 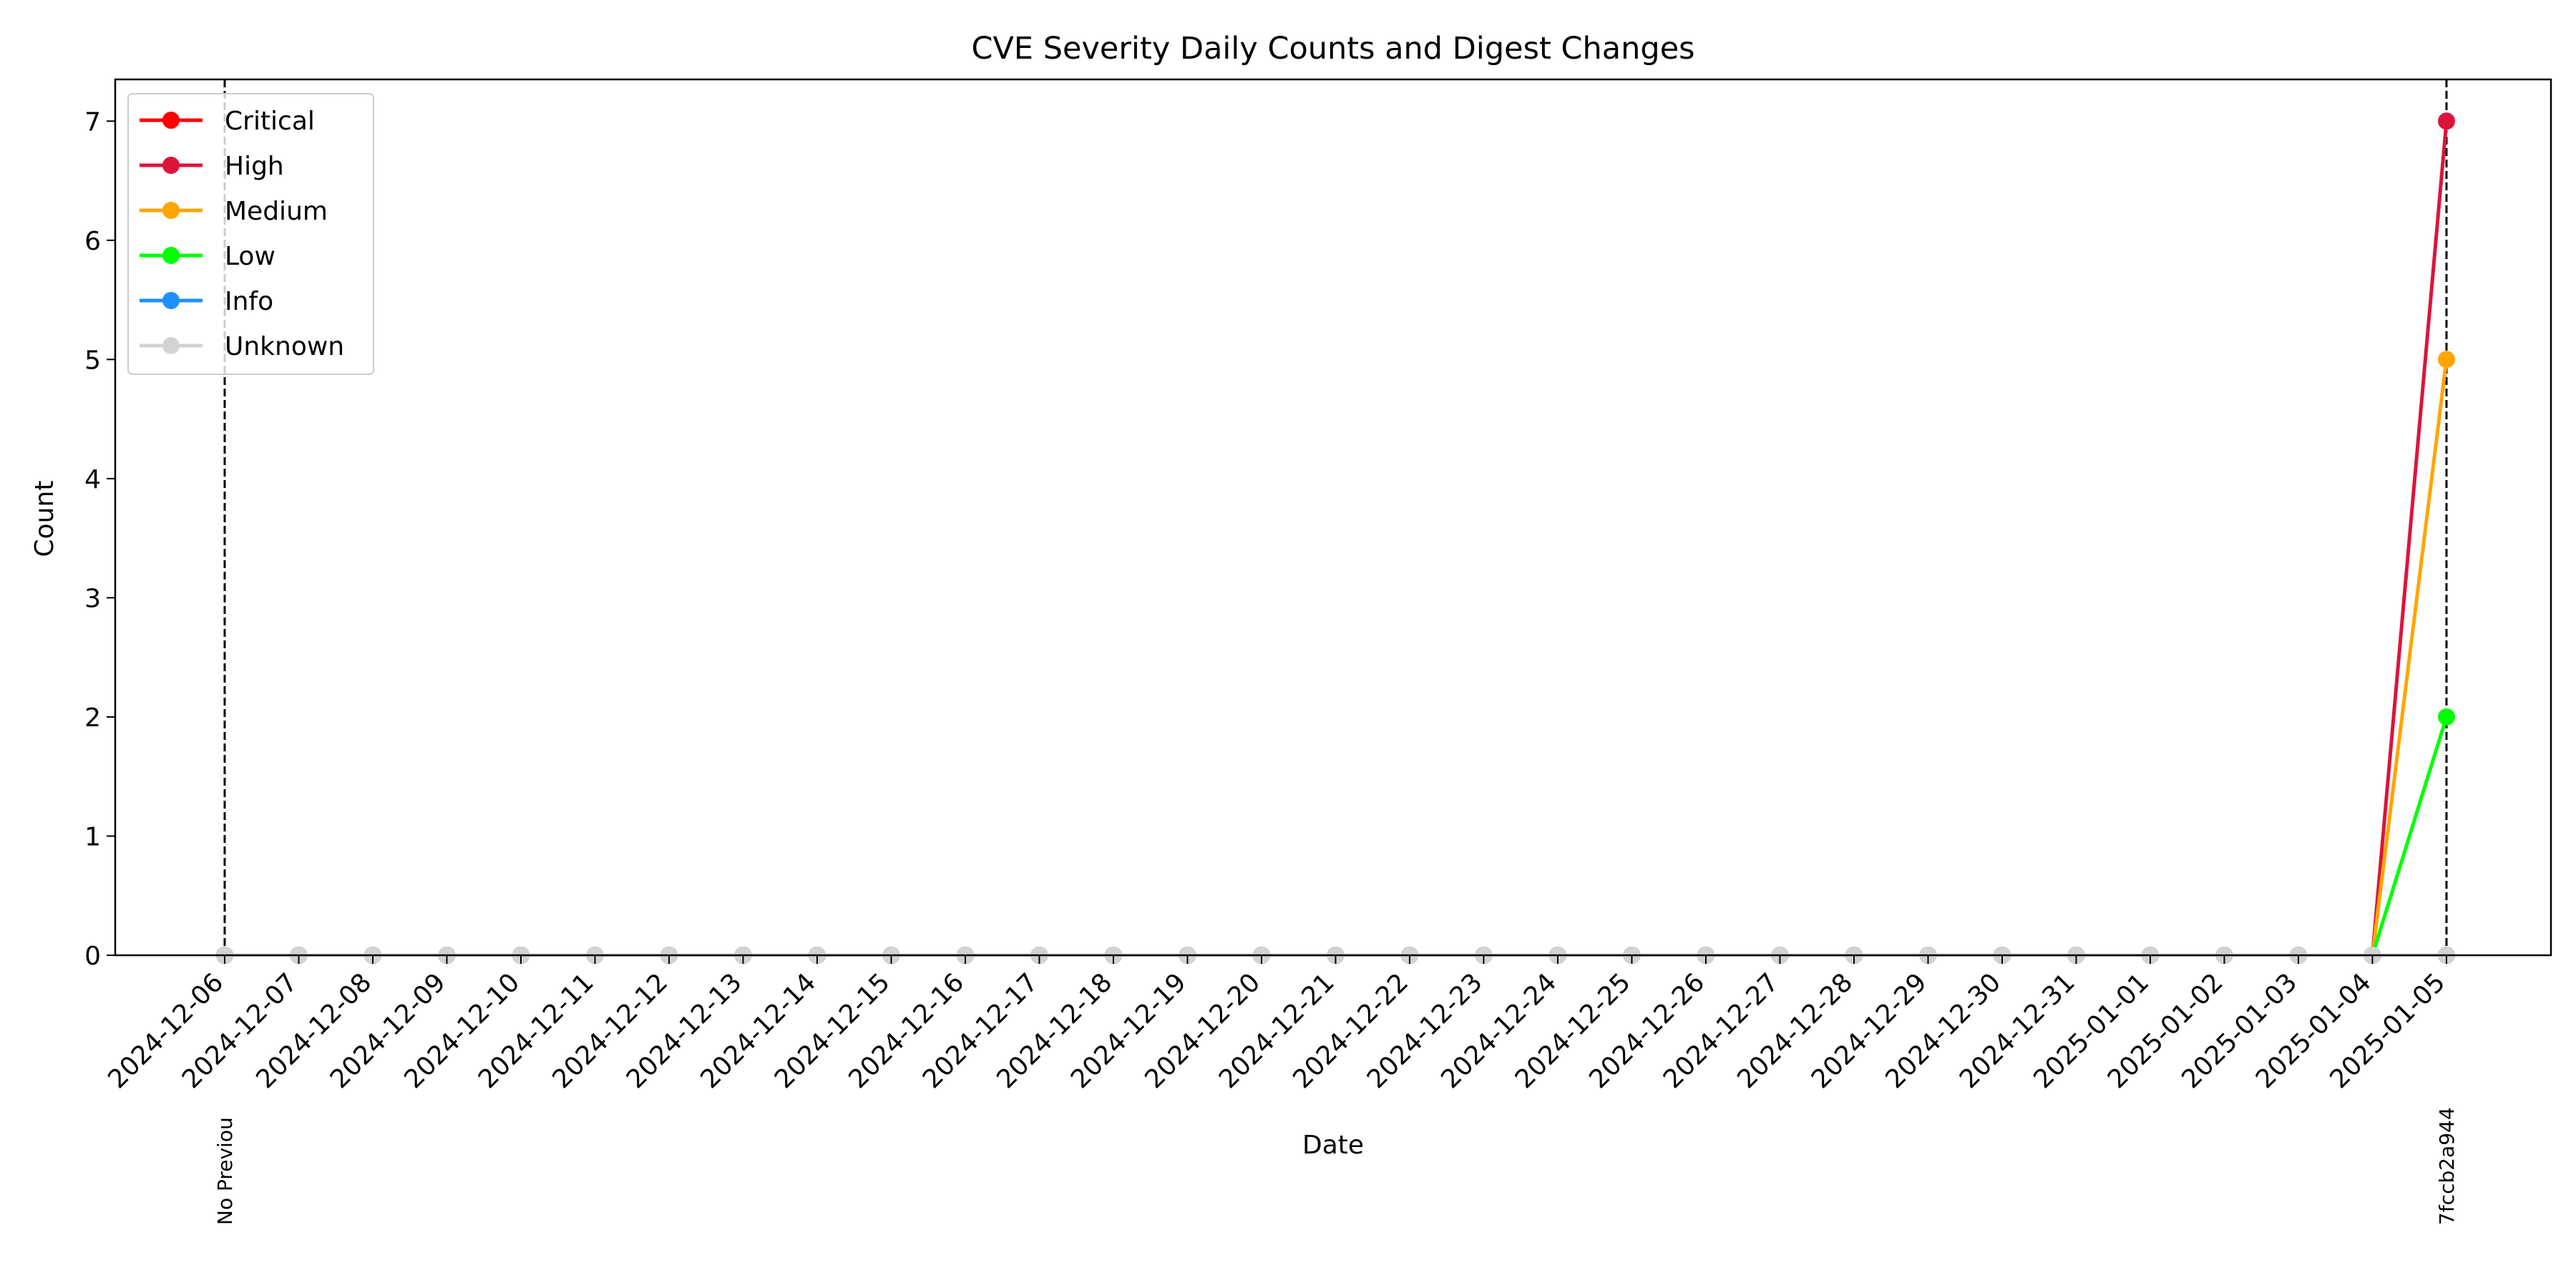 What do you see at coordinates (250, 256) in the screenshot?
I see `legend-label: Low` at bounding box center [250, 256].